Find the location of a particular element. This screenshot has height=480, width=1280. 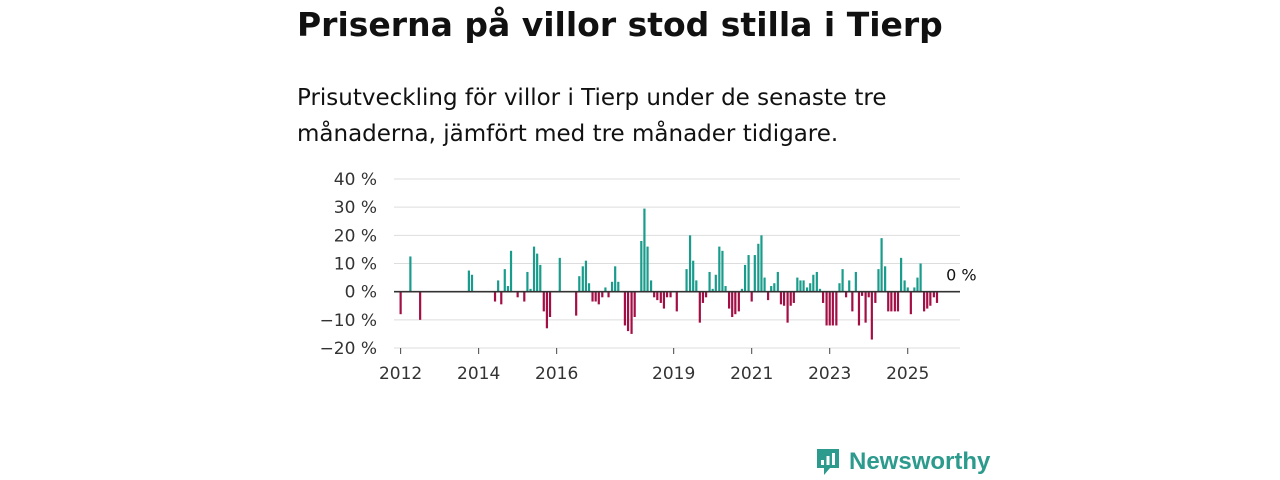

x-axis-ticks: 2012 2014 2016 2019 2021 2023 2025 is located at coordinates (669, 365).